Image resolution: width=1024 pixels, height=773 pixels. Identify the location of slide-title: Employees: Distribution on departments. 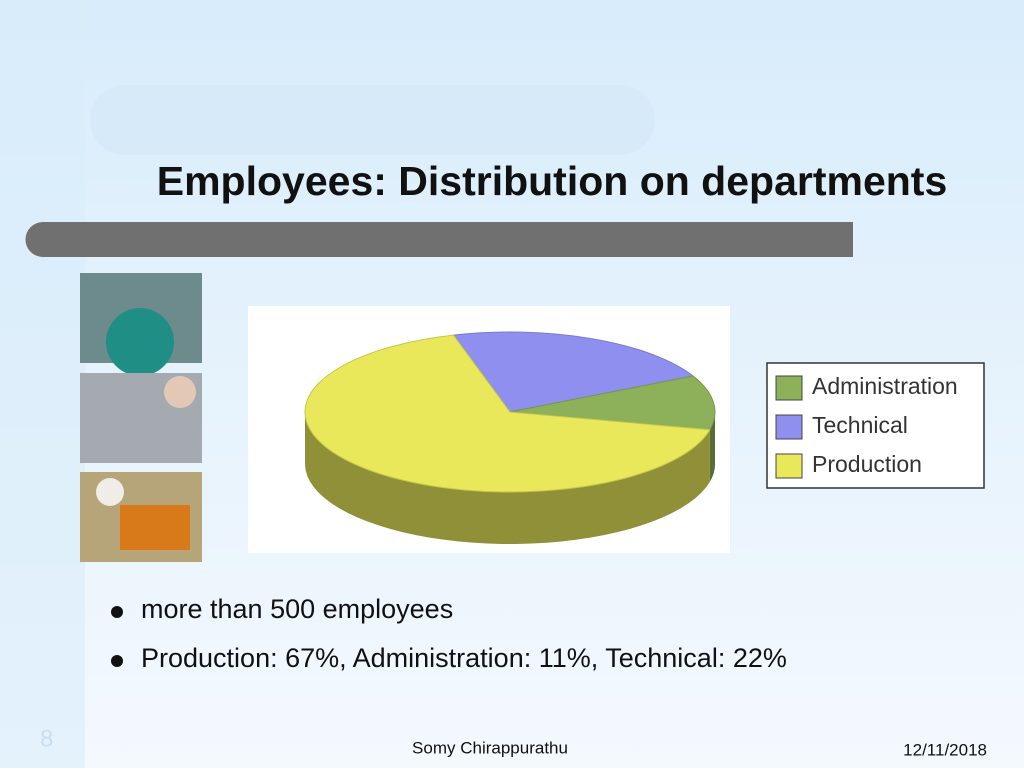
(552, 181).